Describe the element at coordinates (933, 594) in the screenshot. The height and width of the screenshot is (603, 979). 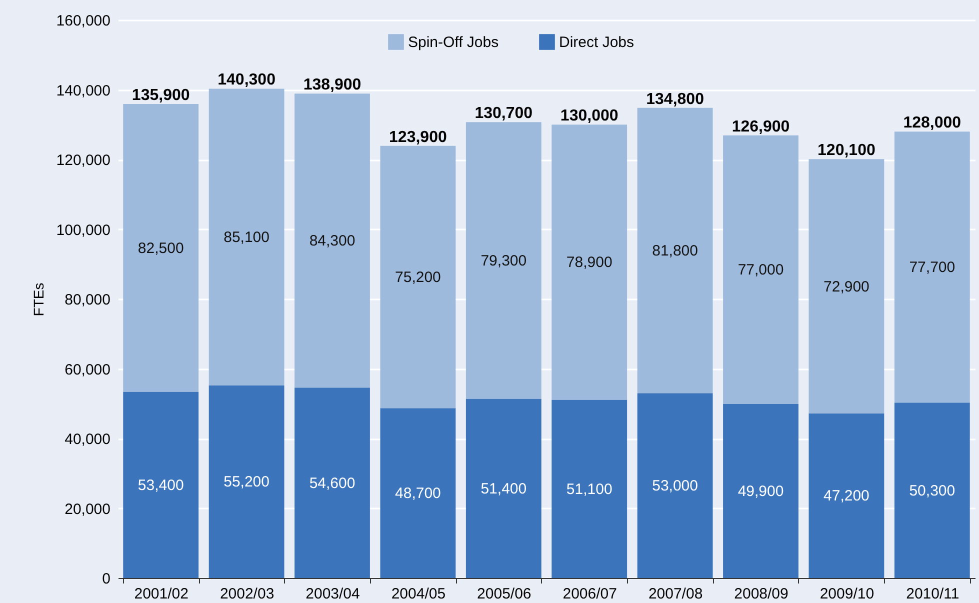
I see `x-tick-label: 2010/11` at that location.